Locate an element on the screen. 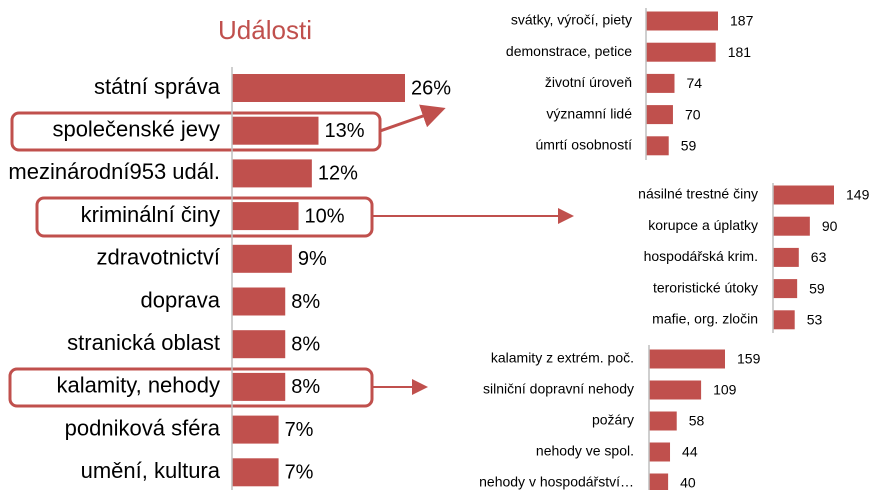 The image size is (879, 490). value-label: 74 is located at coordinates (694, 83).